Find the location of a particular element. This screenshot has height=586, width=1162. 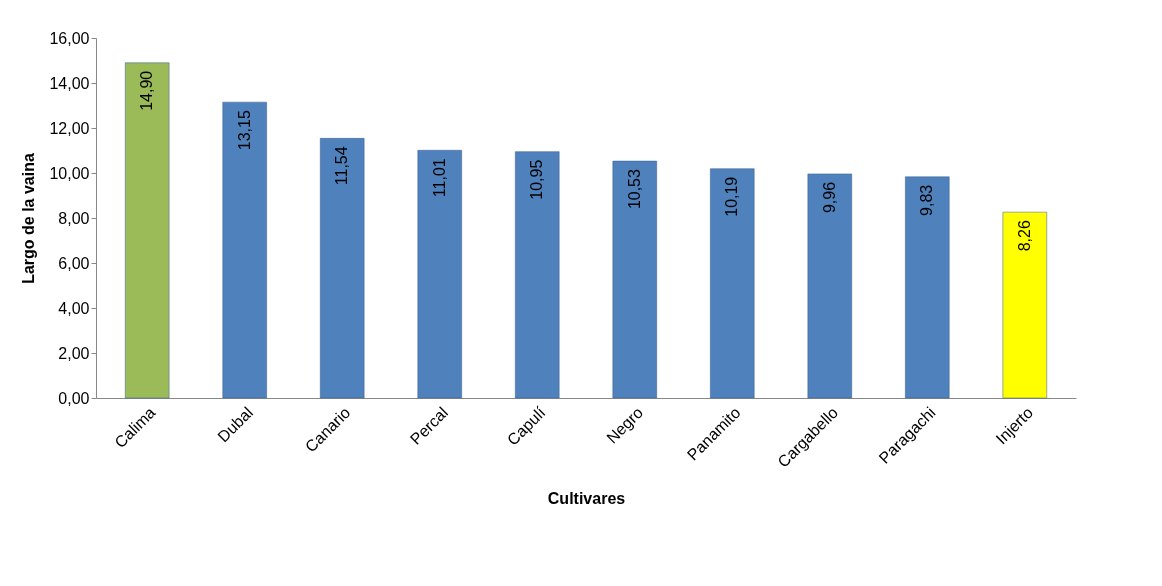

y-tick-label: 6,00 is located at coordinates (74, 263).